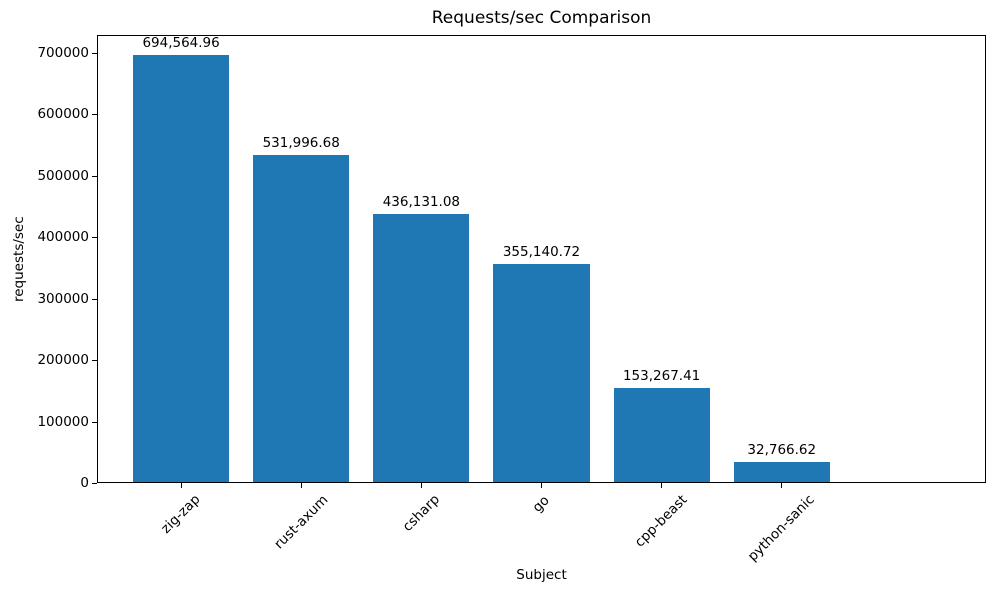  I want to click on bar-value-label: 694,564.96, so click(181, 43).